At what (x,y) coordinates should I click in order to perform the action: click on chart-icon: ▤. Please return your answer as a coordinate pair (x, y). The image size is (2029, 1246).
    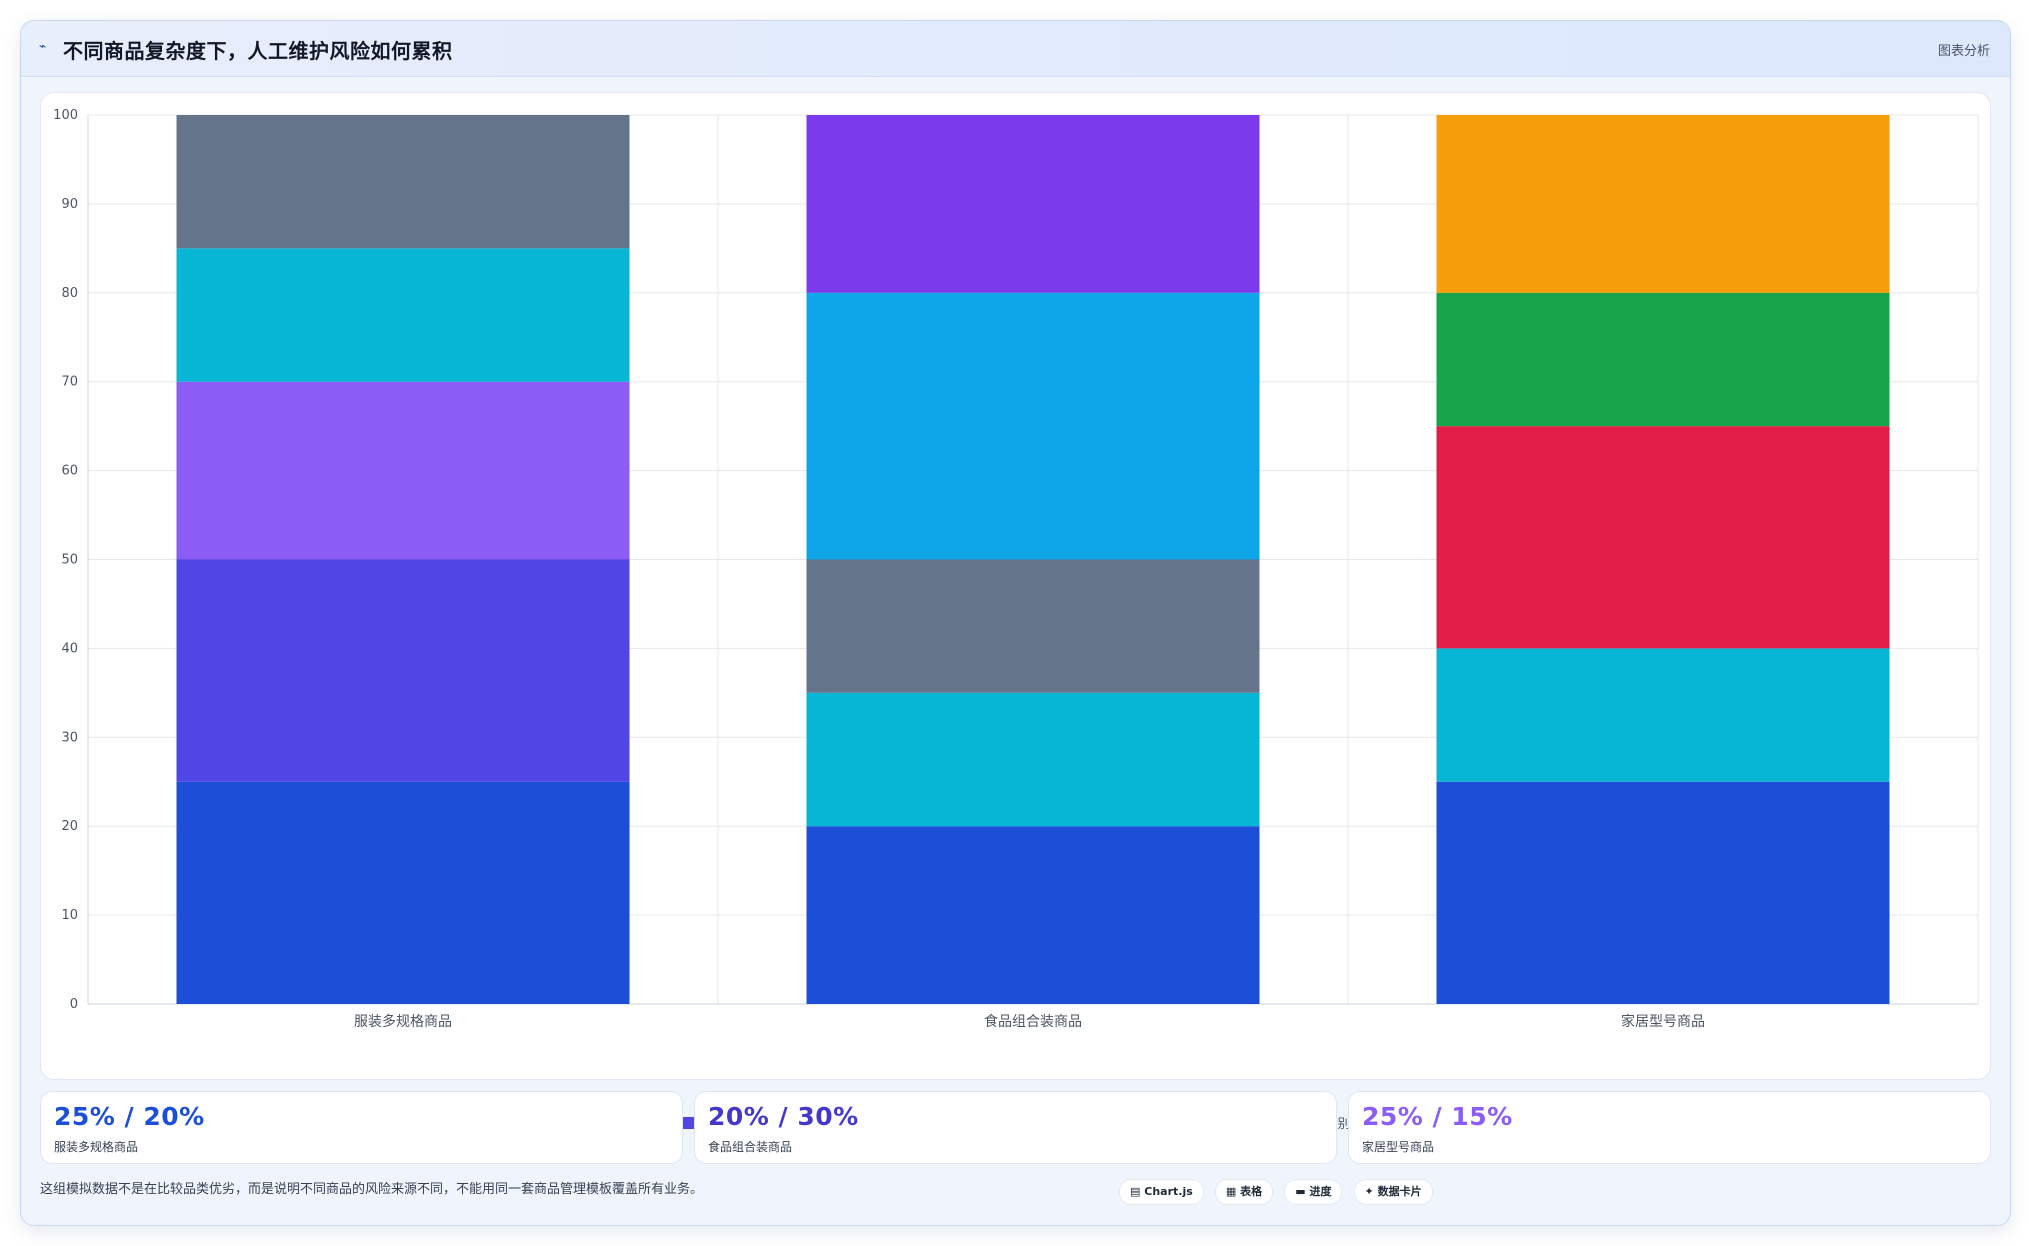
    Looking at the image, I should click on (1135, 1191).